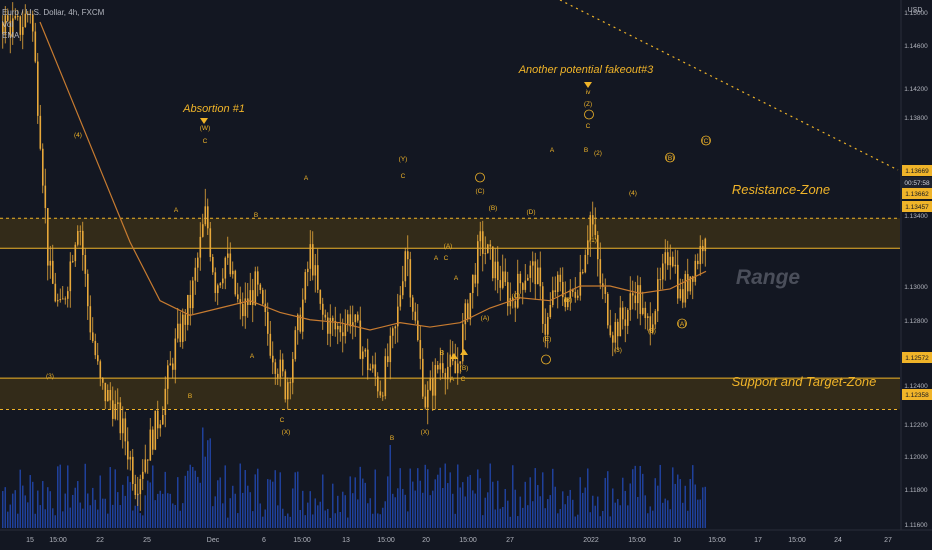 Image resolution: width=932 pixels, height=550 pixels. What do you see at coordinates (450, 394) in the screenshot?
I see `support-zone-box` at bounding box center [450, 394].